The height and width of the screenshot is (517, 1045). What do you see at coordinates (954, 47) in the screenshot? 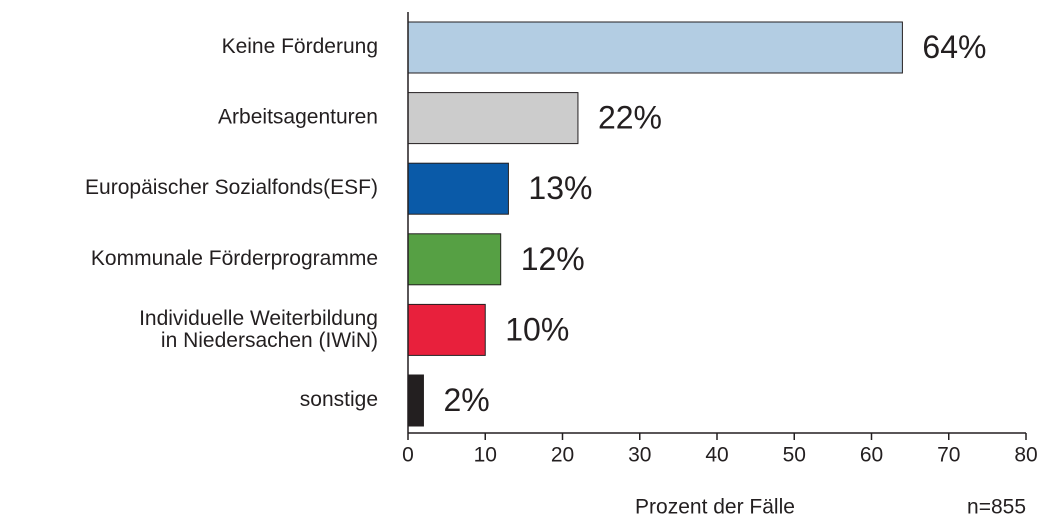
I see `value-label: 64%` at bounding box center [954, 47].